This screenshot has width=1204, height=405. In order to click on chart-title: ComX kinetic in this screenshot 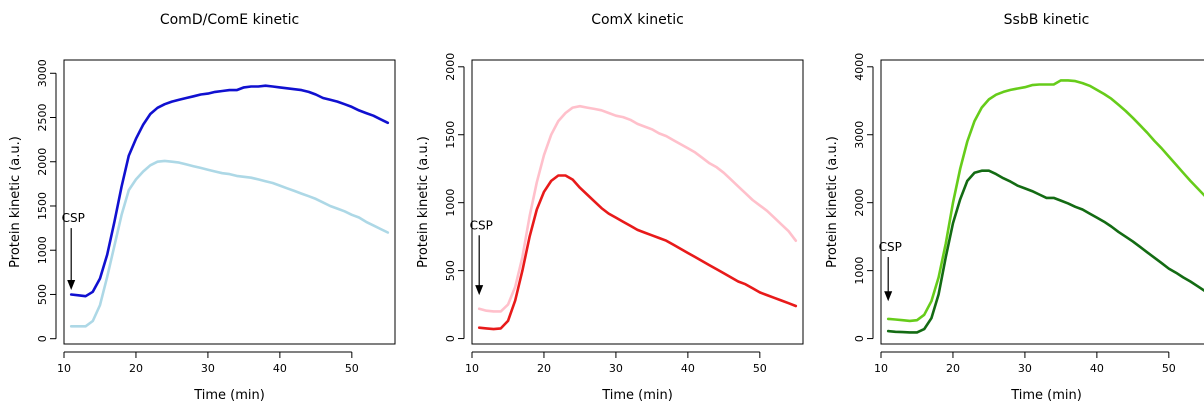, I will do `click(637, 20)`.